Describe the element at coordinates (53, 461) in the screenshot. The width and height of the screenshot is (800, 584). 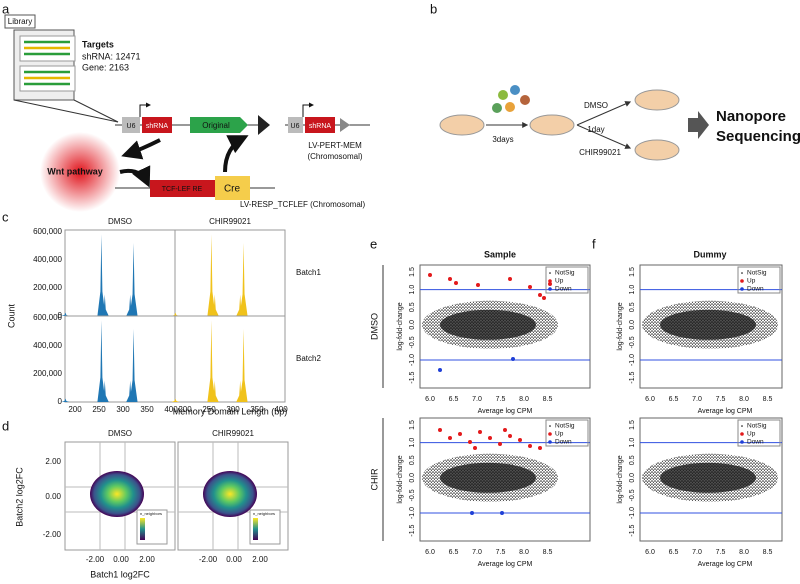
I see `y-tick-label: 2.00` at that location.